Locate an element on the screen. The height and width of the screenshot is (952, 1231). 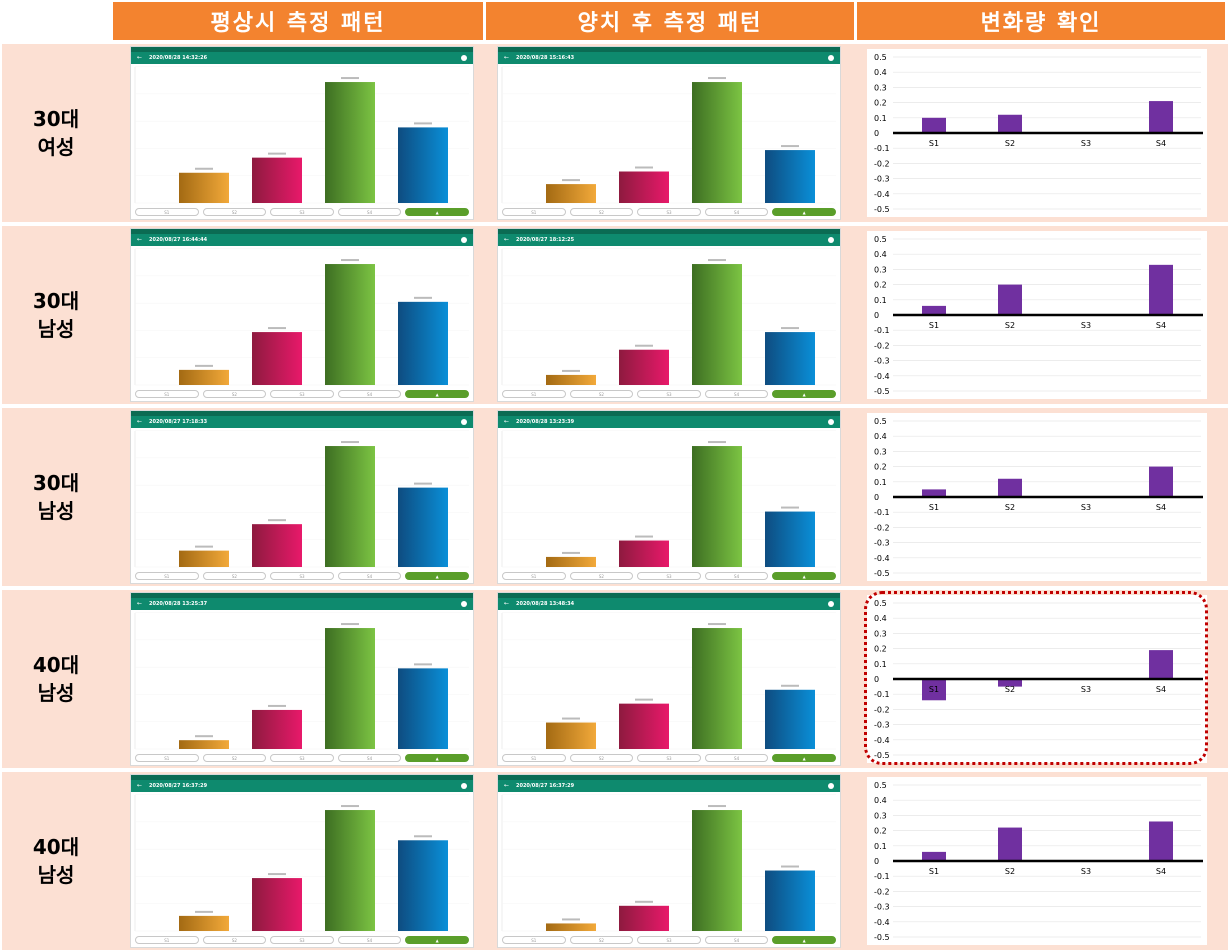
phone-timestamp: 2020/08/27 18:12:25 is located at coordinates (545, 240).